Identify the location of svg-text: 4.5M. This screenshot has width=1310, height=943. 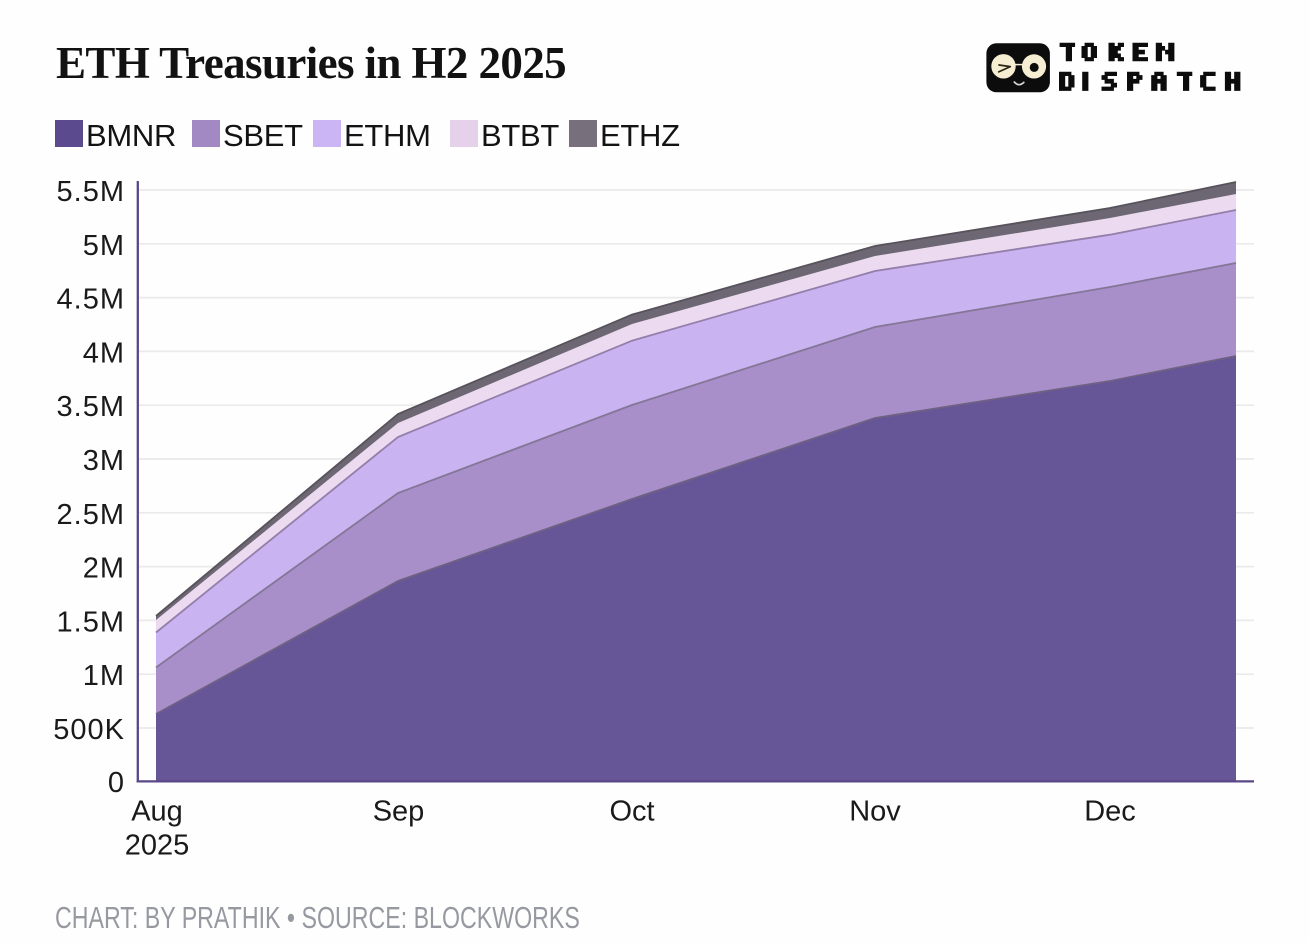
(91, 300).